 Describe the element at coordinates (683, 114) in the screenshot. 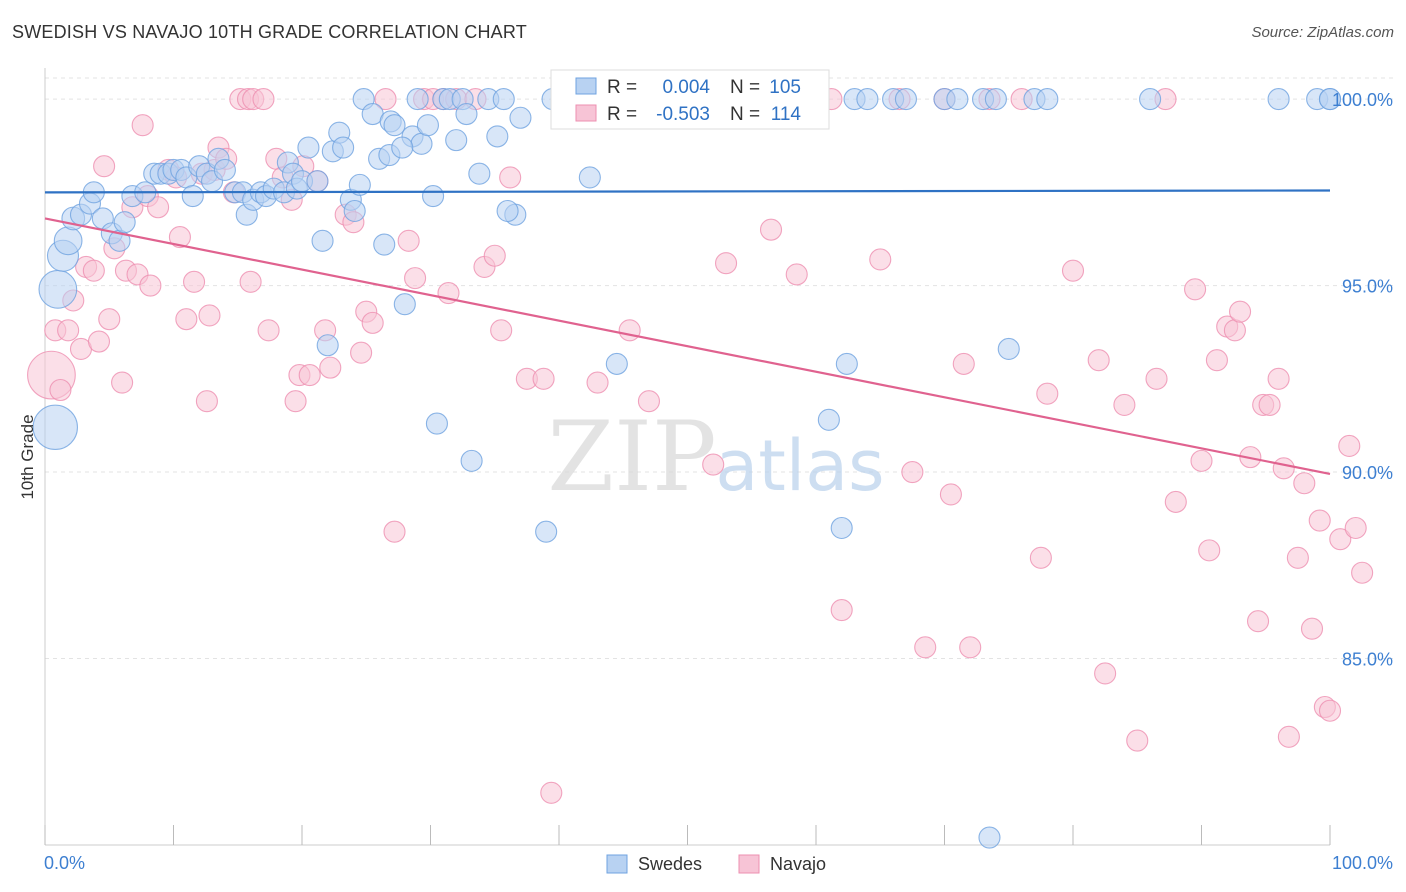

I see `stats-r-value-navajo: -0.503` at that location.